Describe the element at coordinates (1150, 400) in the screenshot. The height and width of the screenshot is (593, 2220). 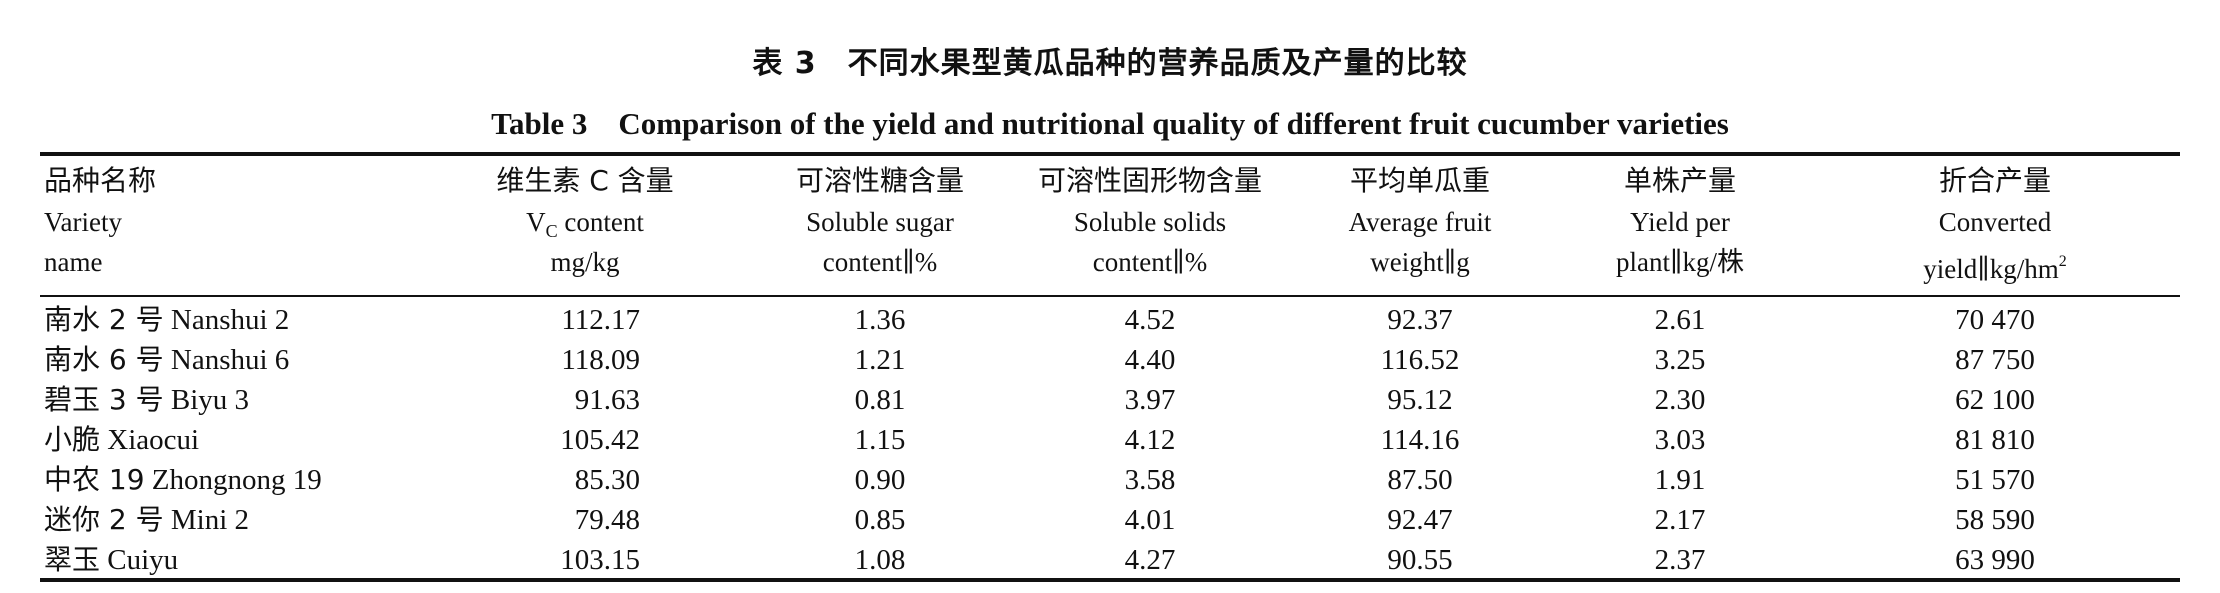
I see `solids-cell: 3.97` at that location.